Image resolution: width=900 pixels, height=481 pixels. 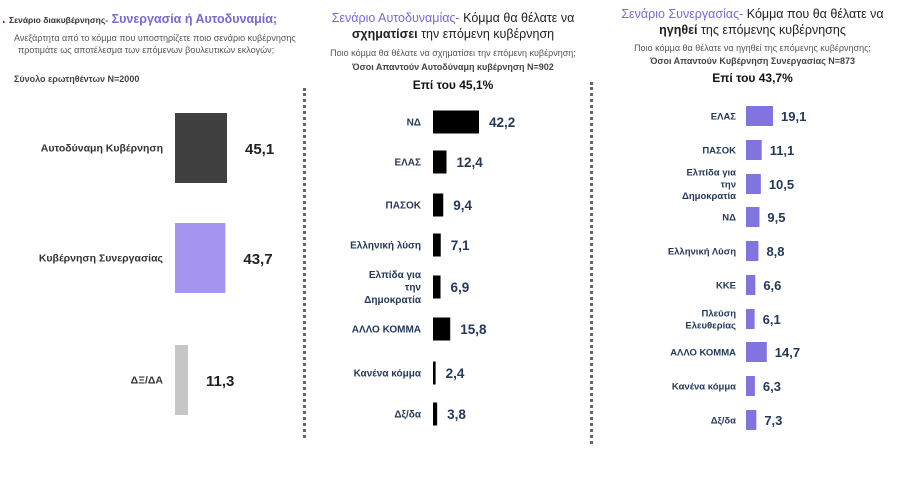 I want to click on p1-value-1: 43,7, so click(x=257, y=259).